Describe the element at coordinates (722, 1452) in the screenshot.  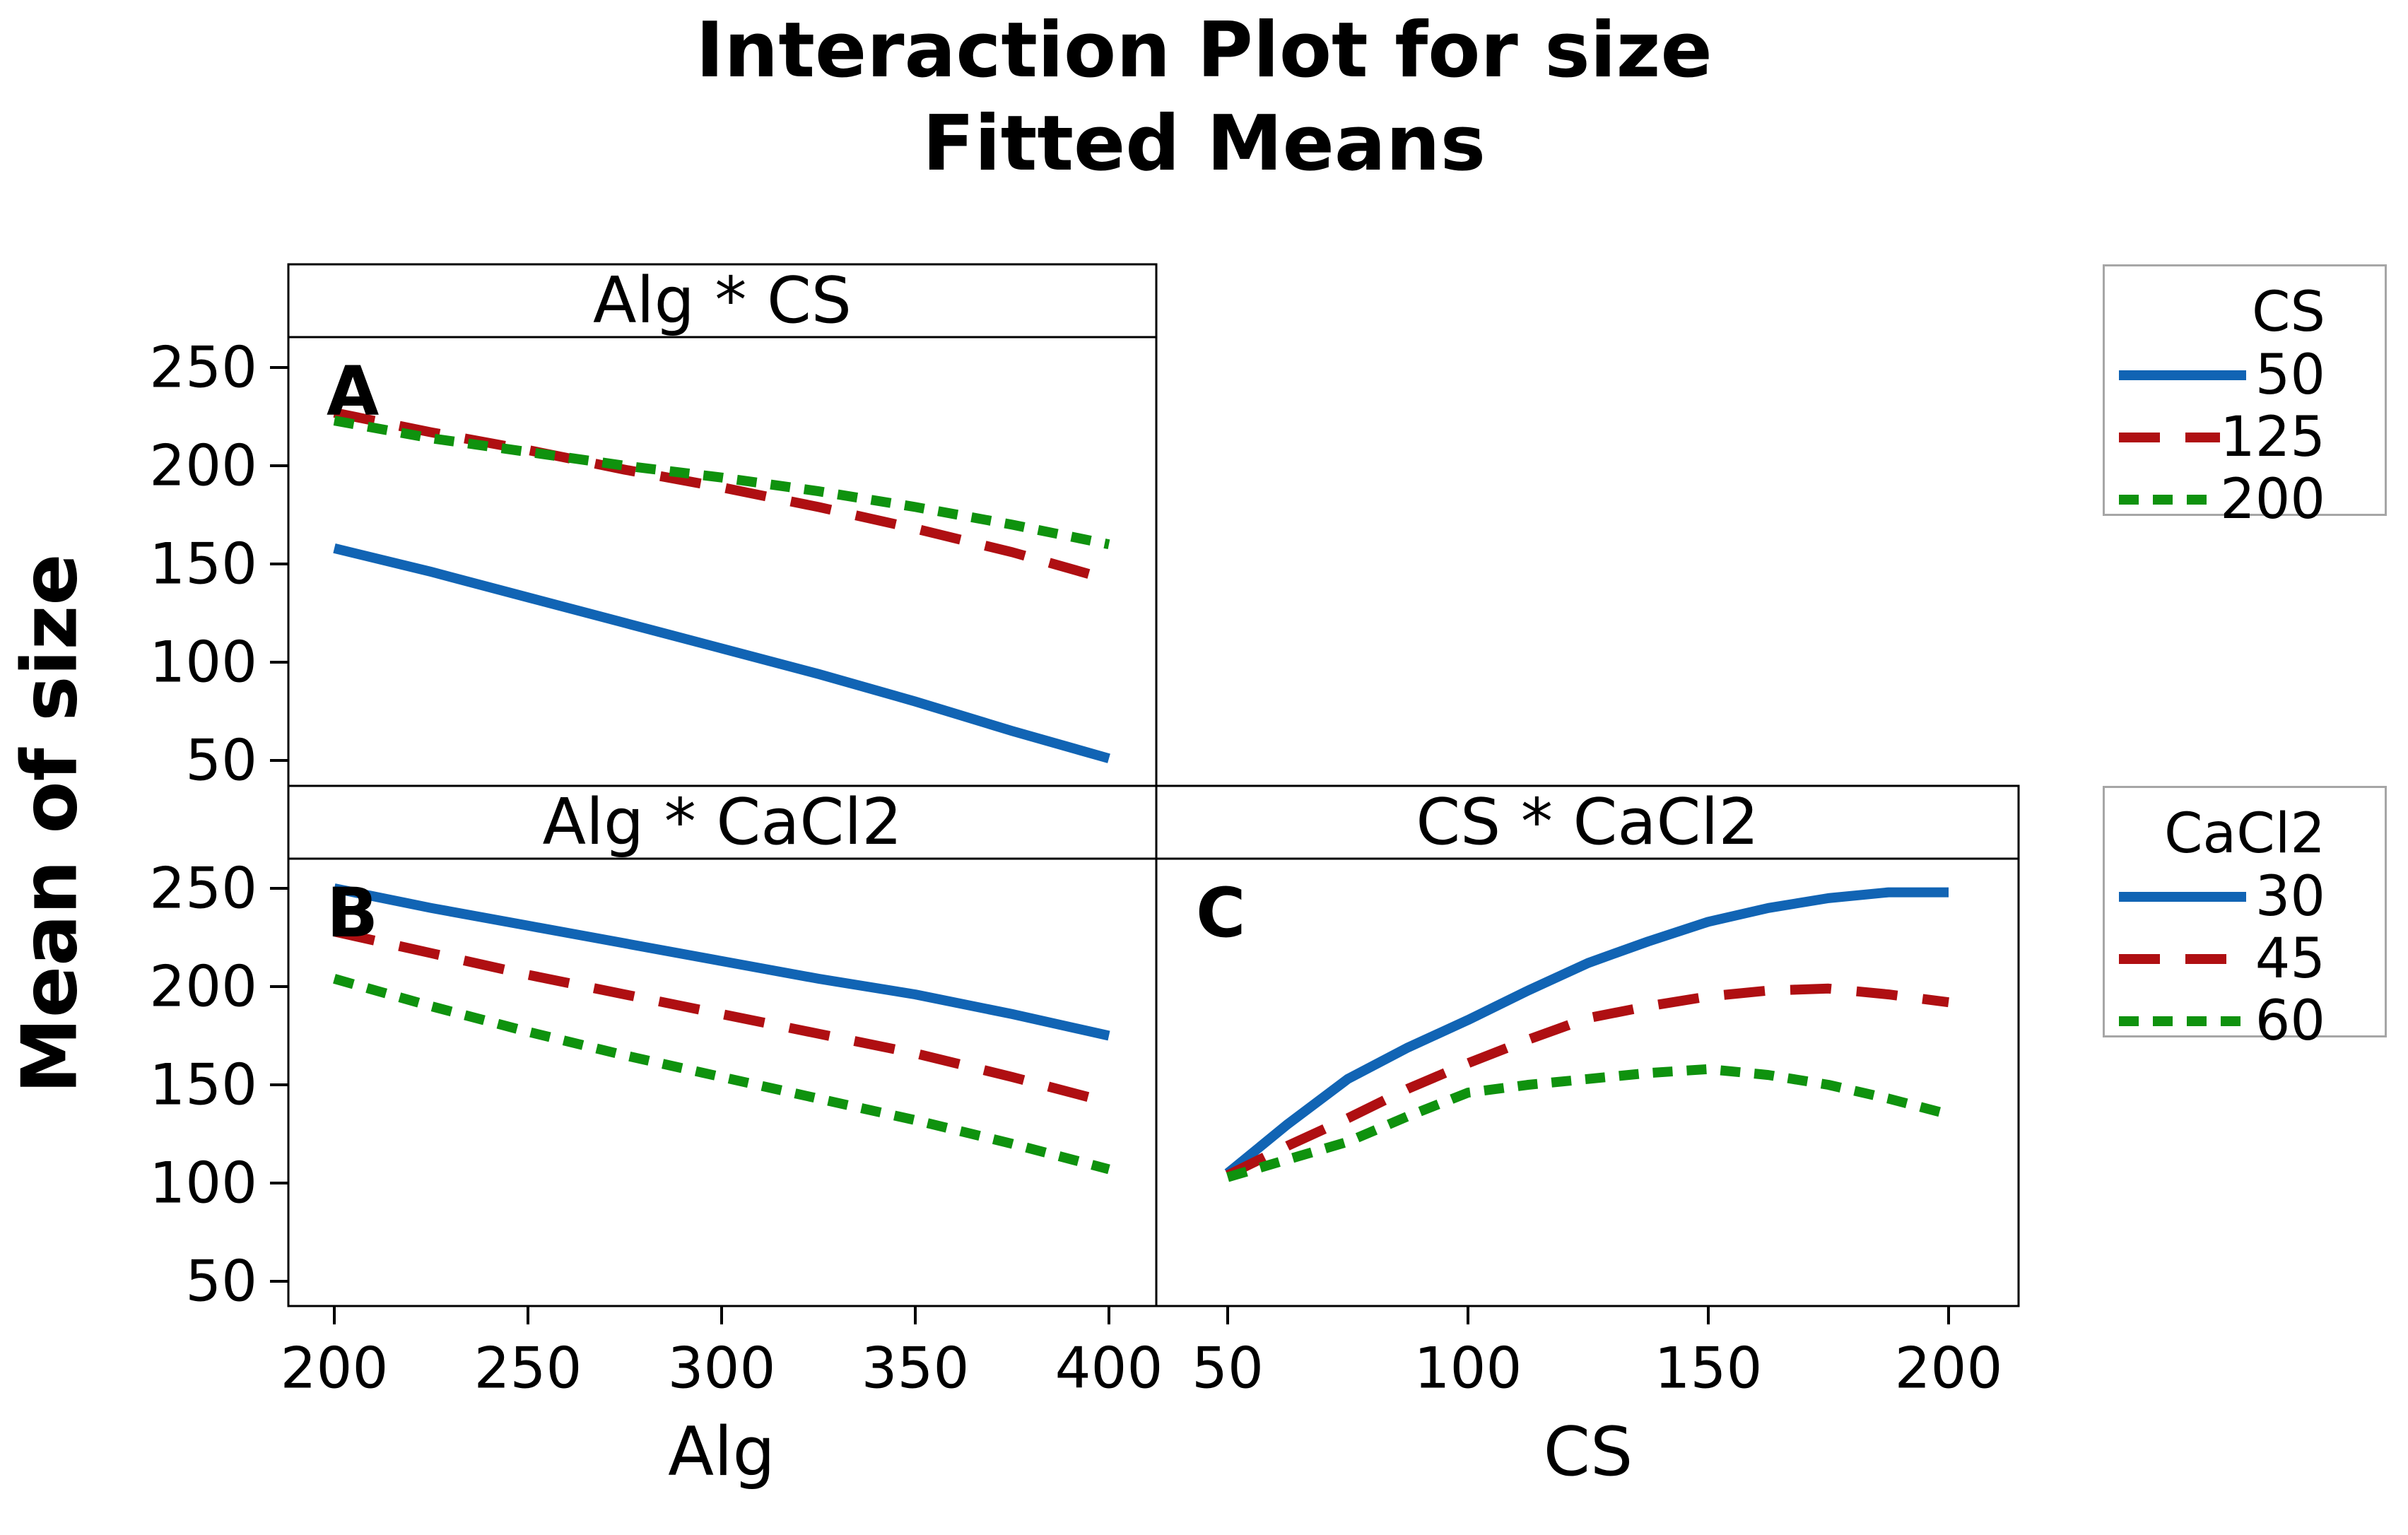
I see `x-axis-title-alg: Alg` at that location.